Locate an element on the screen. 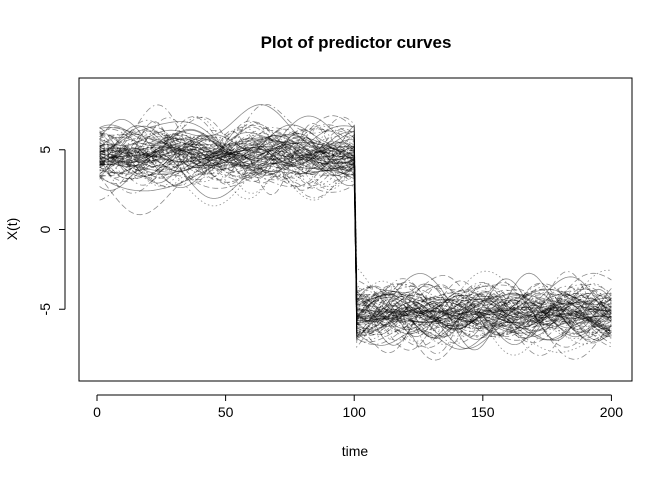 The width and height of the screenshot is (672, 480). x-axis-label: time is located at coordinates (355, 451).